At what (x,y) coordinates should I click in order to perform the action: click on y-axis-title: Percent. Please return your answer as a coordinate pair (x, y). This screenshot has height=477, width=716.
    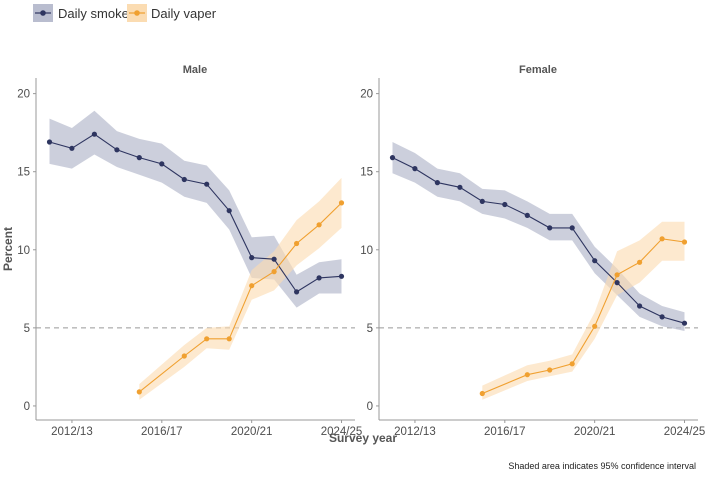
    Looking at the image, I should click on (8, 249).